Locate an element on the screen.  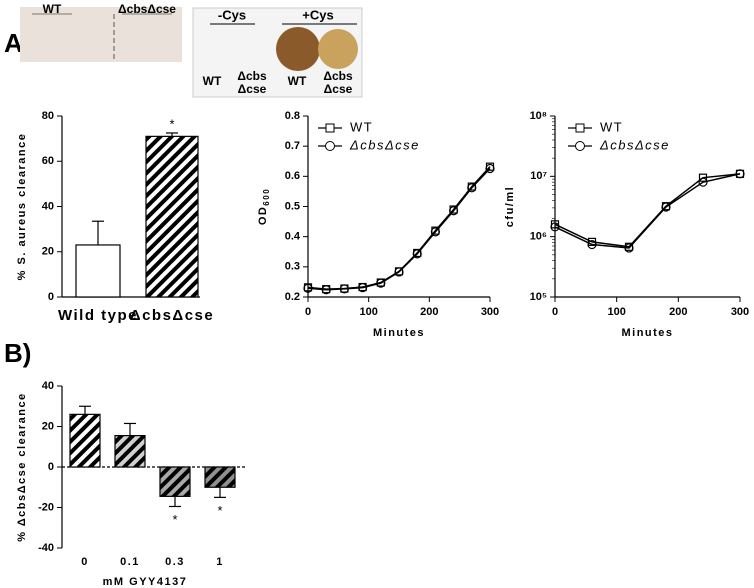
x-tick-label: 1 is located at coordinates (220, 562).